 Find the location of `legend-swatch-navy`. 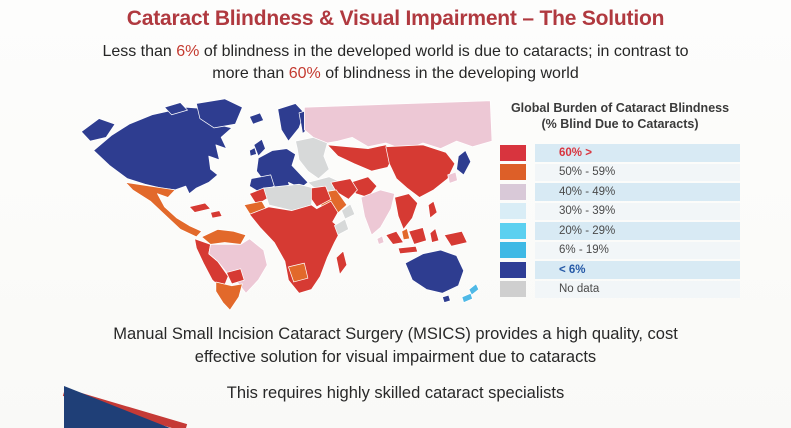

legend-swatch-navy is located at coordinates (513, 269).